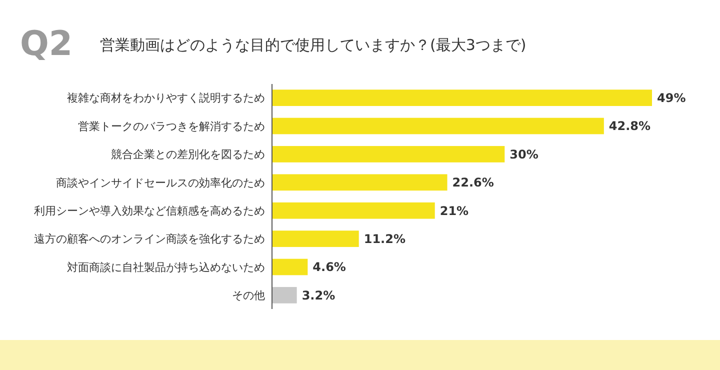 The height and width of the screenshot is (370, 720). What do you see at coordinates (149, 239) in the screenshot?
I see `y-tick-label: 遠方の顧客へのオンライン商談を強化するため` at bounding box center [149, 239].